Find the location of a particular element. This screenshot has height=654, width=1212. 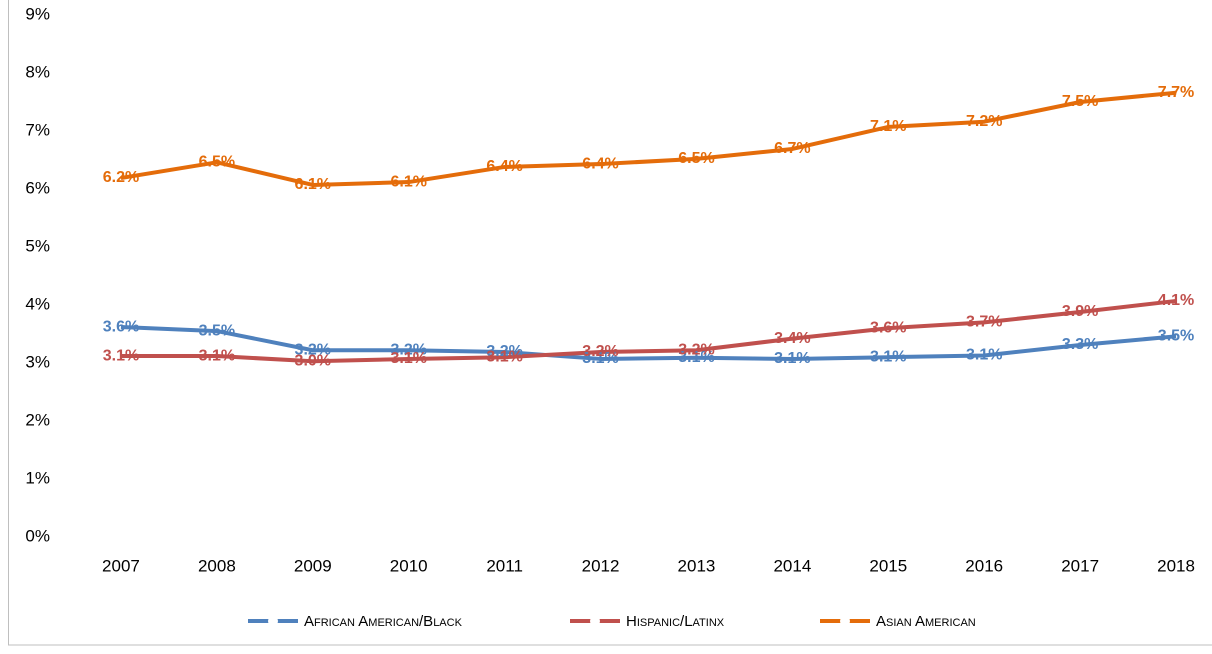

y-tick-label: 4% is located at coordinates (37, 303).